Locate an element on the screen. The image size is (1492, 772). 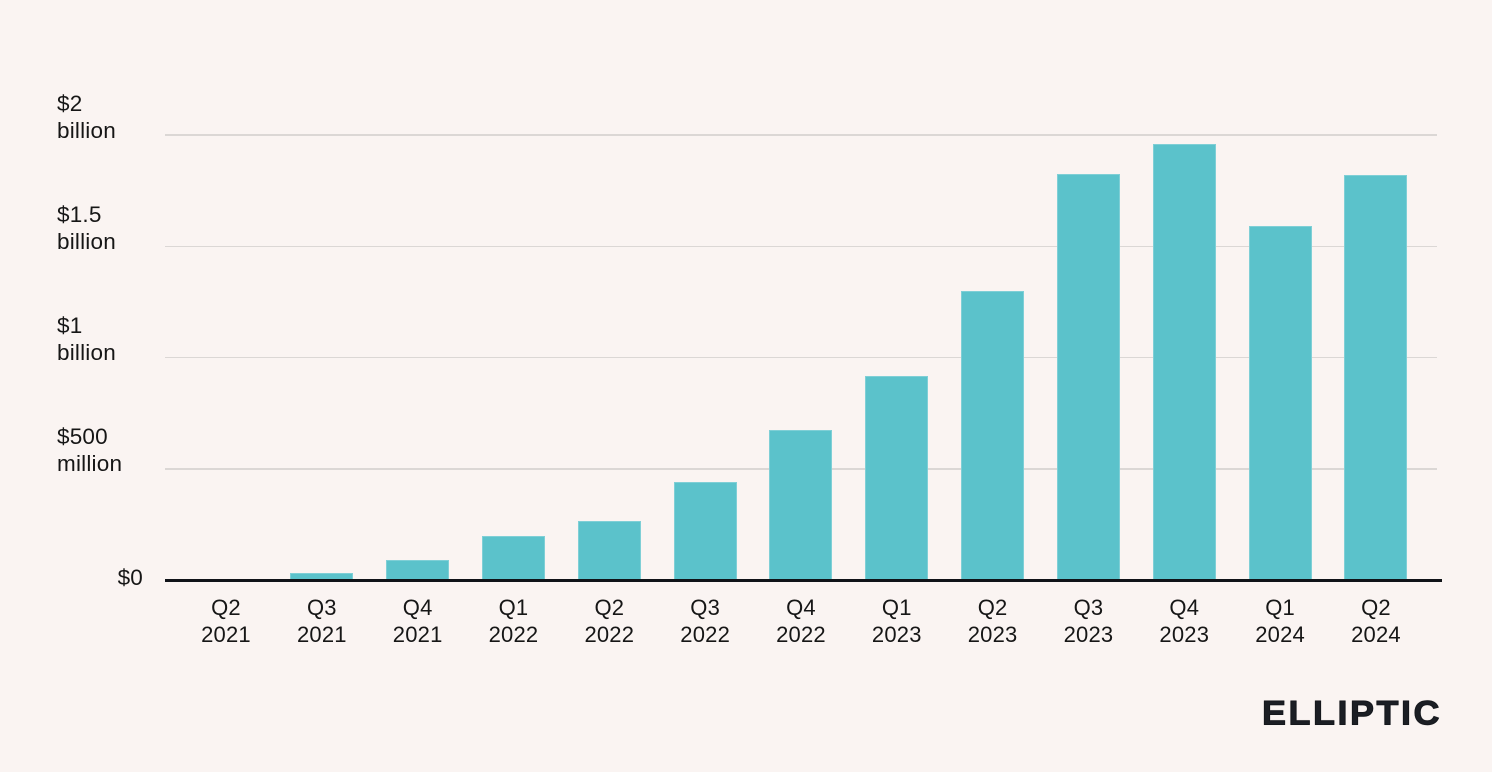
gridline-1-5-billion is located at coordinates (801, 246).